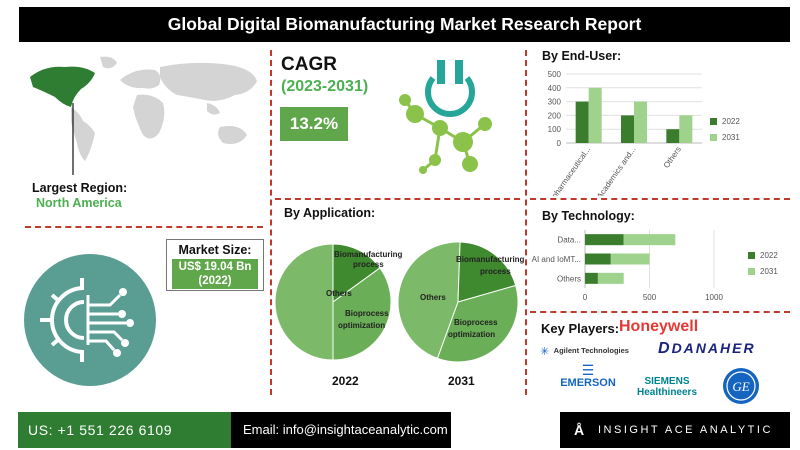 This screenshot has width=800, height=450. What do you see at coordinates (73, 139) in the screenshot?
I see `region-pointer-line` at bounding box center [73, 139].